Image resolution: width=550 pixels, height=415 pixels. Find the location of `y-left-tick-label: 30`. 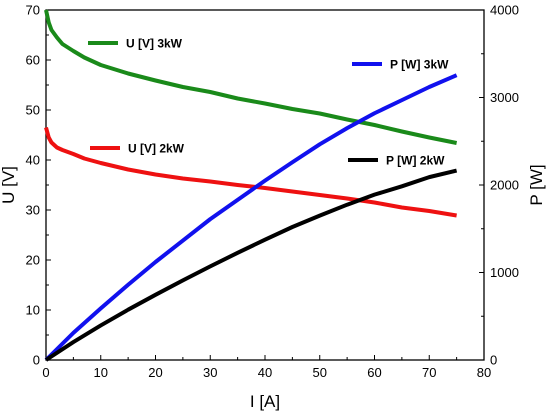

y-left-tick-label: 30 is located at coordinates (33, 210).